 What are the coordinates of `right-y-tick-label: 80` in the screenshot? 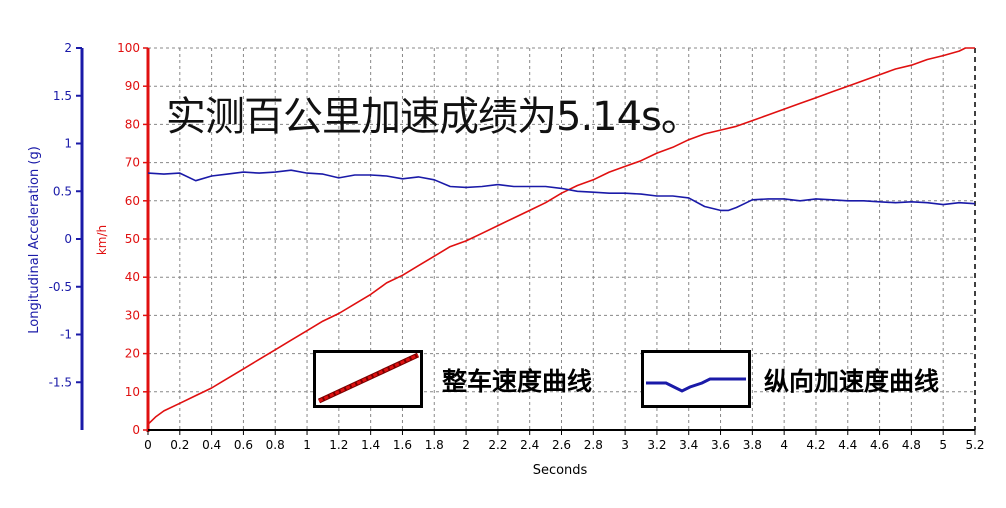 It's located at (132, 124).